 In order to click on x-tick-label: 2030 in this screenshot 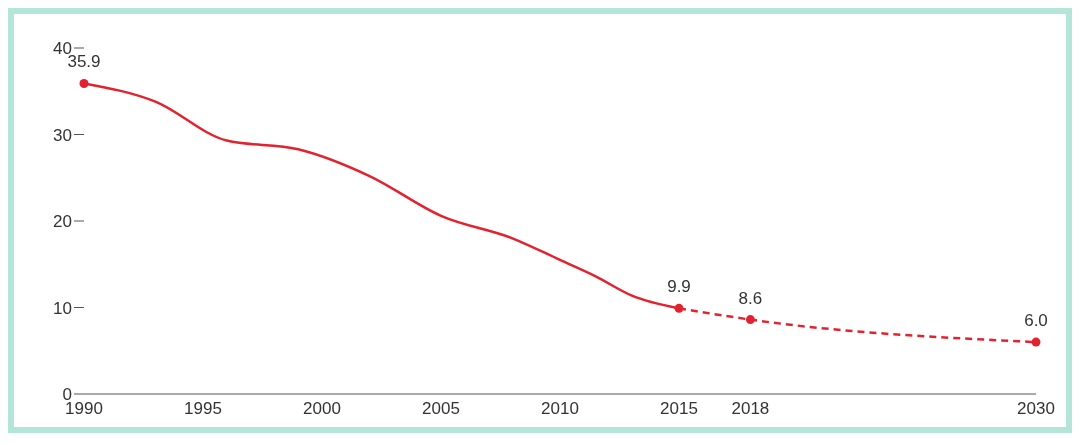, I will do `click(1036, 409)`.